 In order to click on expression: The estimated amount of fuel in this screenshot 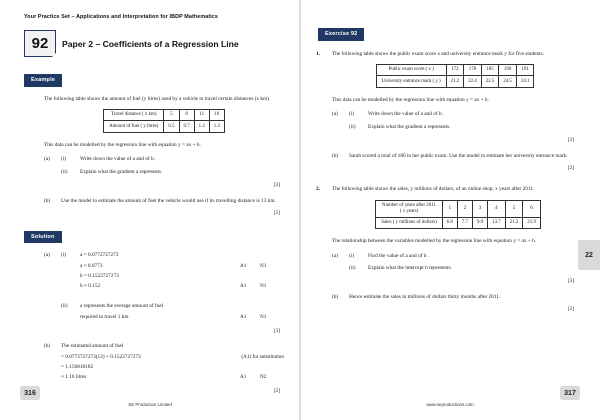, I will do `click(92, 346)`.